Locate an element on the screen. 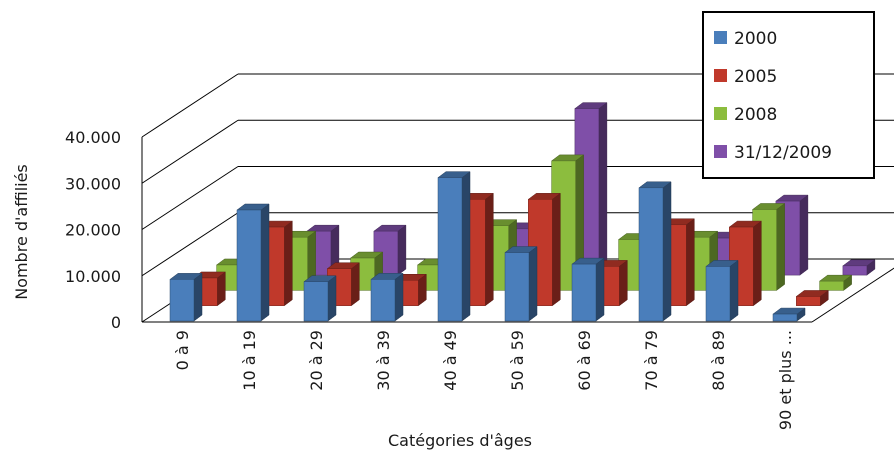 This screenshot has height=453, width=894. x-tick-label: 30 à 39 is located at coordinates (383, 360).